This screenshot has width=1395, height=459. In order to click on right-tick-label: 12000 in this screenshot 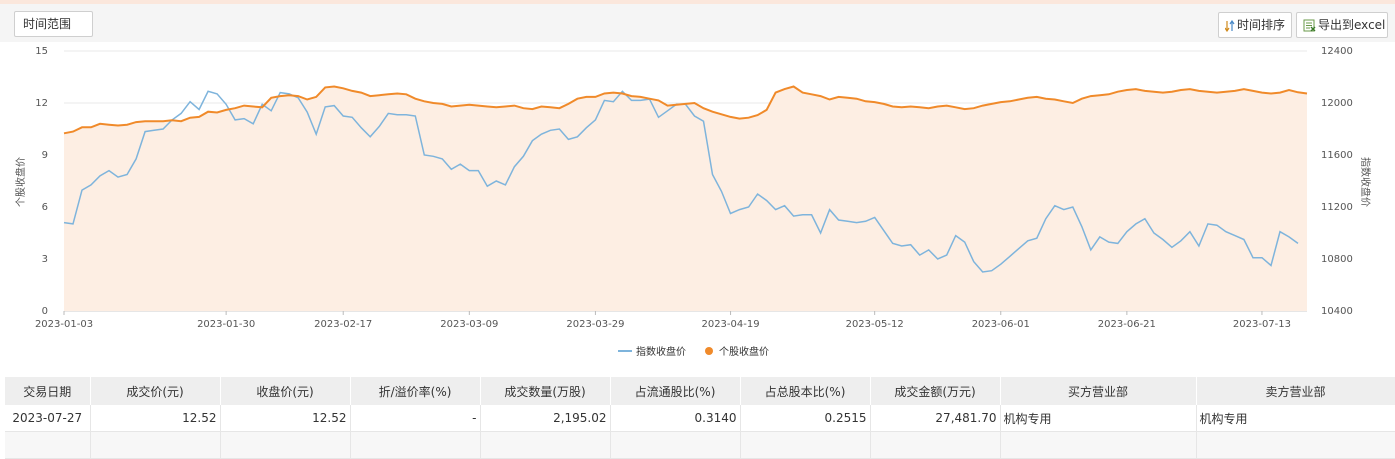, I will do `click(1337, 103)`.